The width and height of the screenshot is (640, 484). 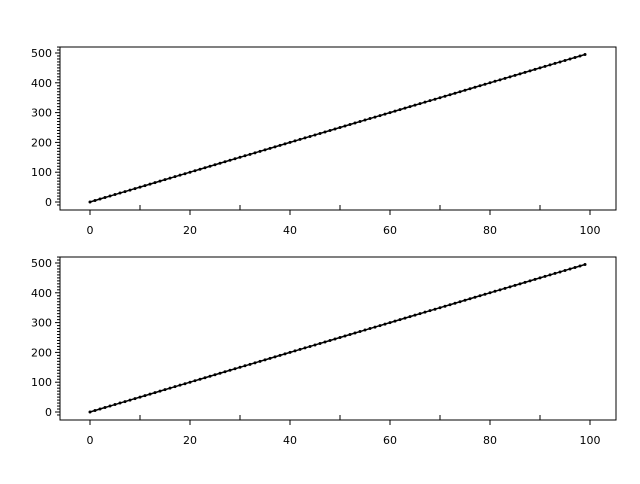 What do you see at coordinates (590, 230) in the screenshot?
I see `x-tick-label: 100` at bounding box center [590, 230].